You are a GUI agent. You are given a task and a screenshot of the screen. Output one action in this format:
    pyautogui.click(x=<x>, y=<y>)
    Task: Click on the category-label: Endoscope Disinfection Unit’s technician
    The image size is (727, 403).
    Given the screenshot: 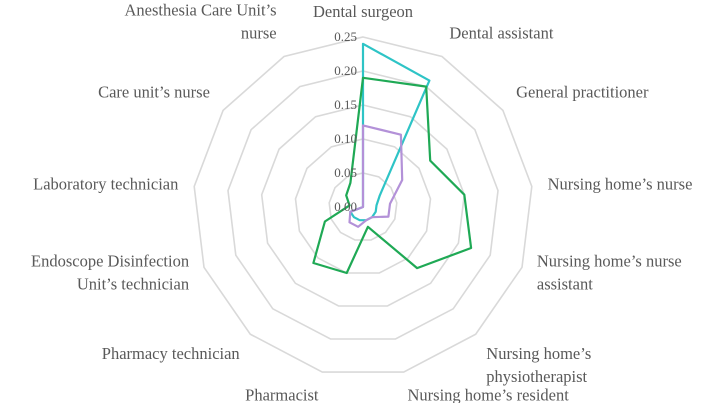 What is the action you would take?
    pyautogui.click(x=110, y=273)
    